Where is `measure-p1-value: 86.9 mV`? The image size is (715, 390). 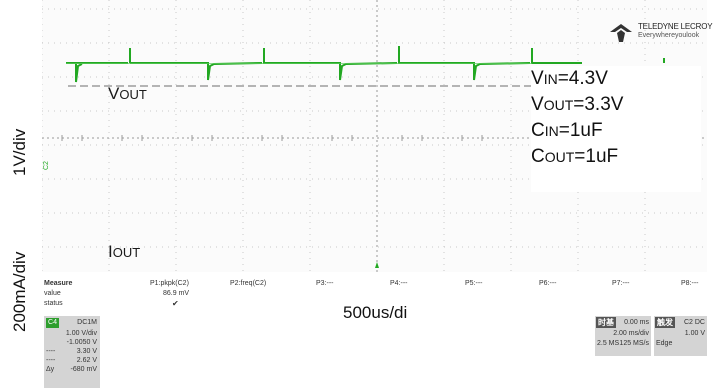 measure-p1-value: 86.9 mV is located at coordinates (176, 293).